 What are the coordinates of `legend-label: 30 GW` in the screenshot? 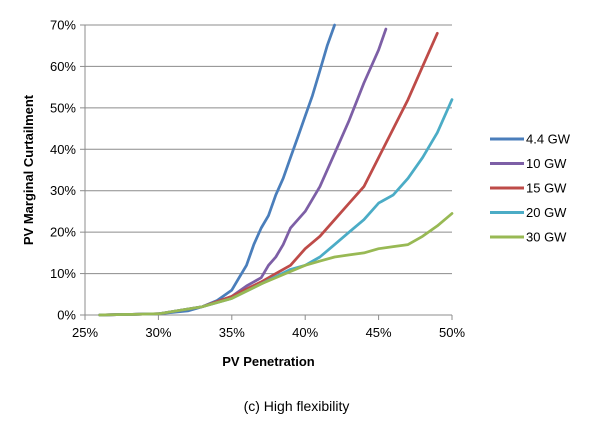 It's located at (546, 237).